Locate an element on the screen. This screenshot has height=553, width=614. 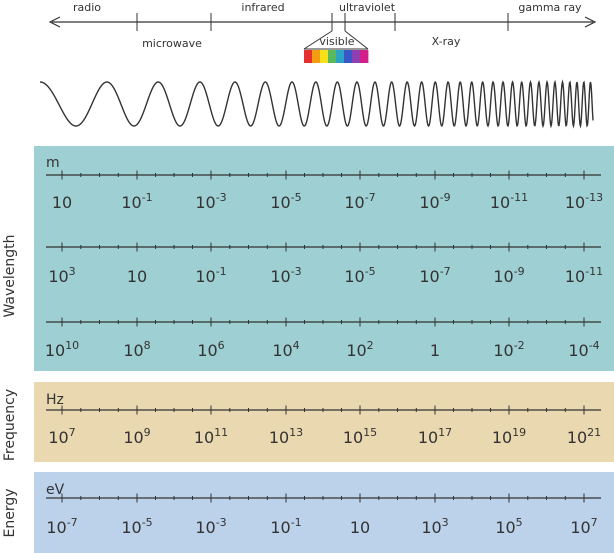
energy-unit: eV is located at coordinates (55, 490).